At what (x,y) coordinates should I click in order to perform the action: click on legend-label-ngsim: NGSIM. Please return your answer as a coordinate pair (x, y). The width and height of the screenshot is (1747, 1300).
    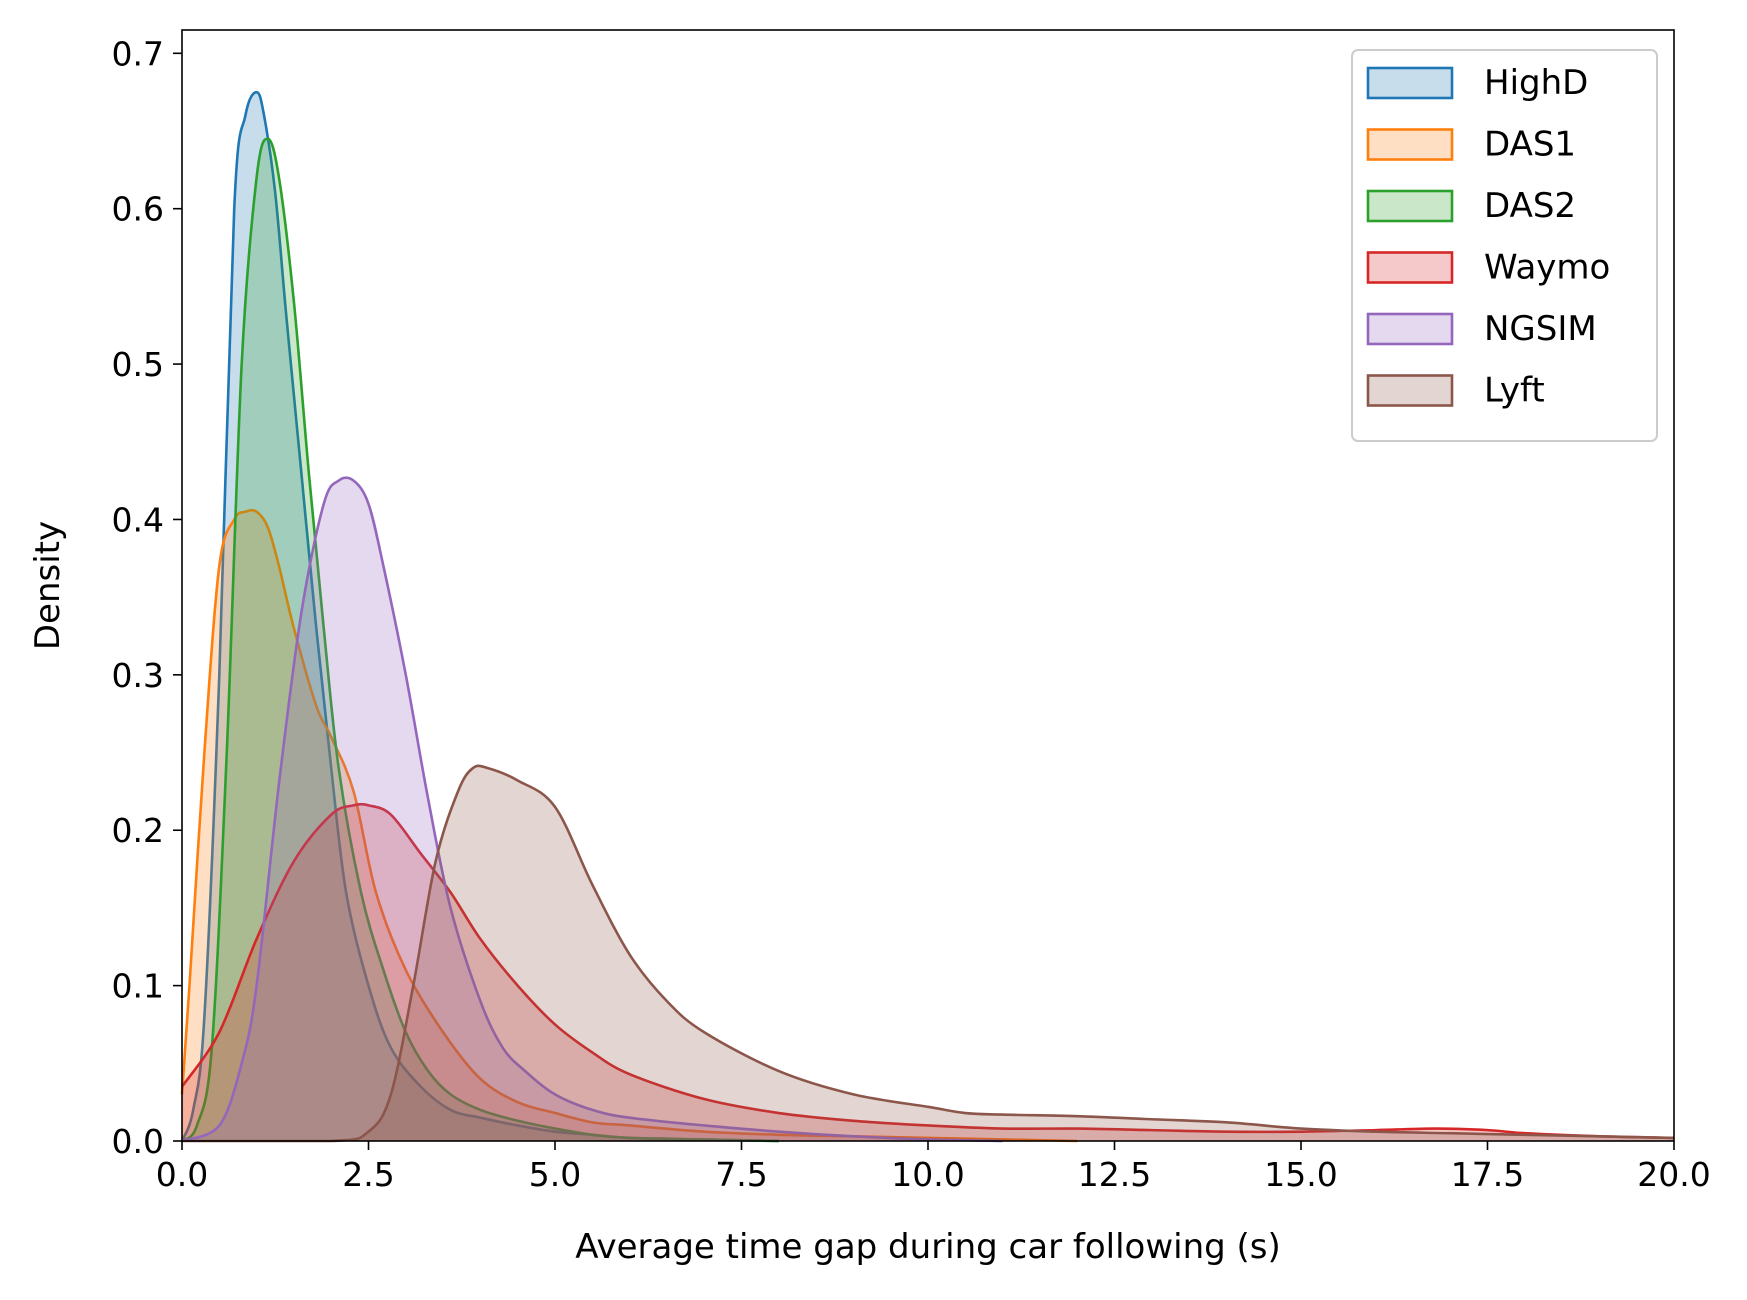
    Looking at the image, I should click on (1540, 329).